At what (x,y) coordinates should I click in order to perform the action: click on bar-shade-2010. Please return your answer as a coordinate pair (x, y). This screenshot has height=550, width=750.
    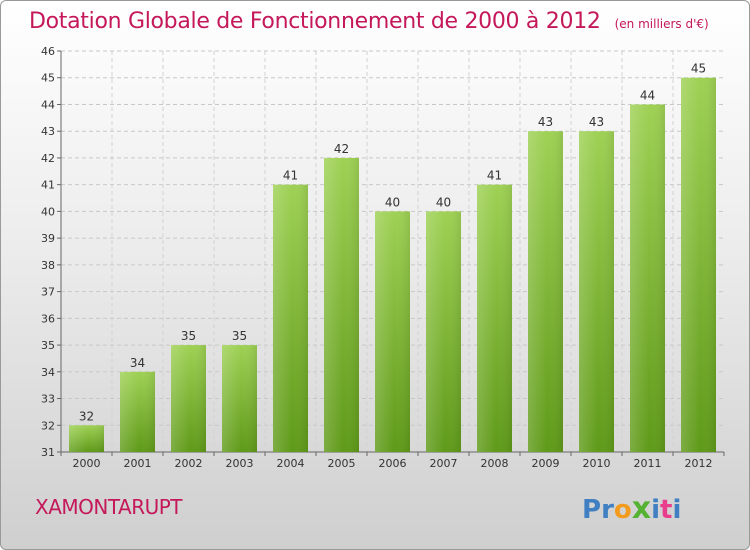
    Looking at the image, I should click on (596, 291).